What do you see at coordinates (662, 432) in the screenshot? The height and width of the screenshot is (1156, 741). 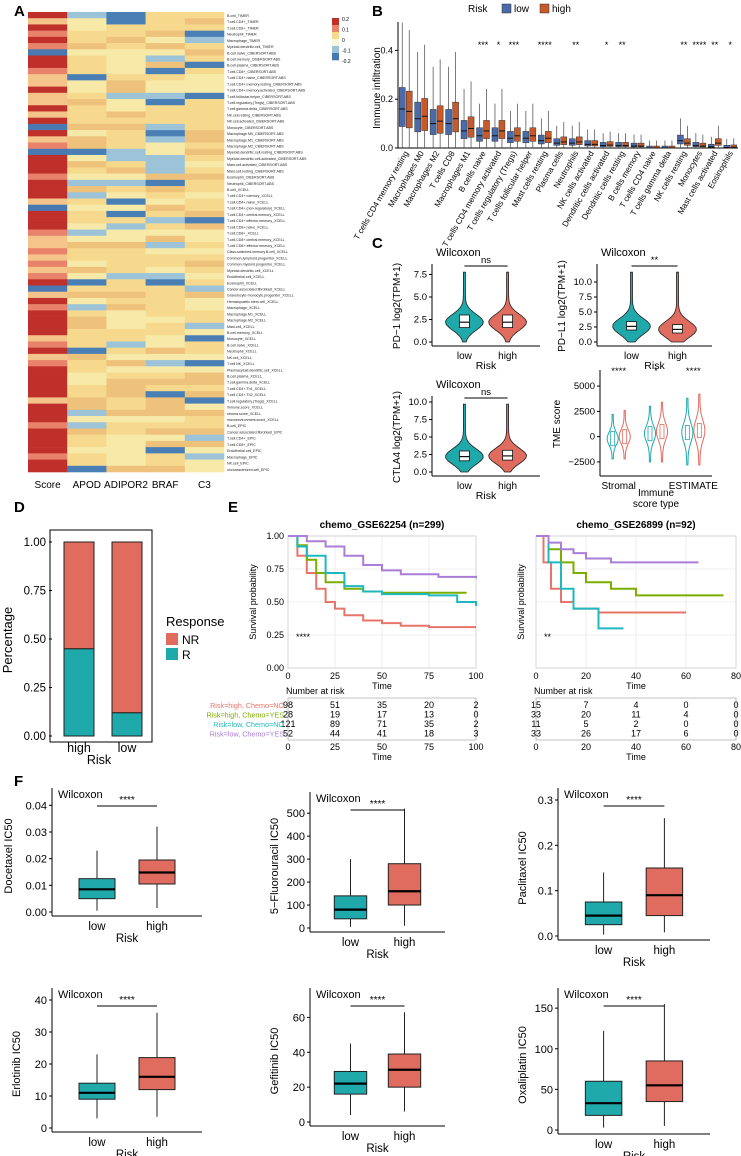 I see `tme-violin` at bounding box center [662, 432].